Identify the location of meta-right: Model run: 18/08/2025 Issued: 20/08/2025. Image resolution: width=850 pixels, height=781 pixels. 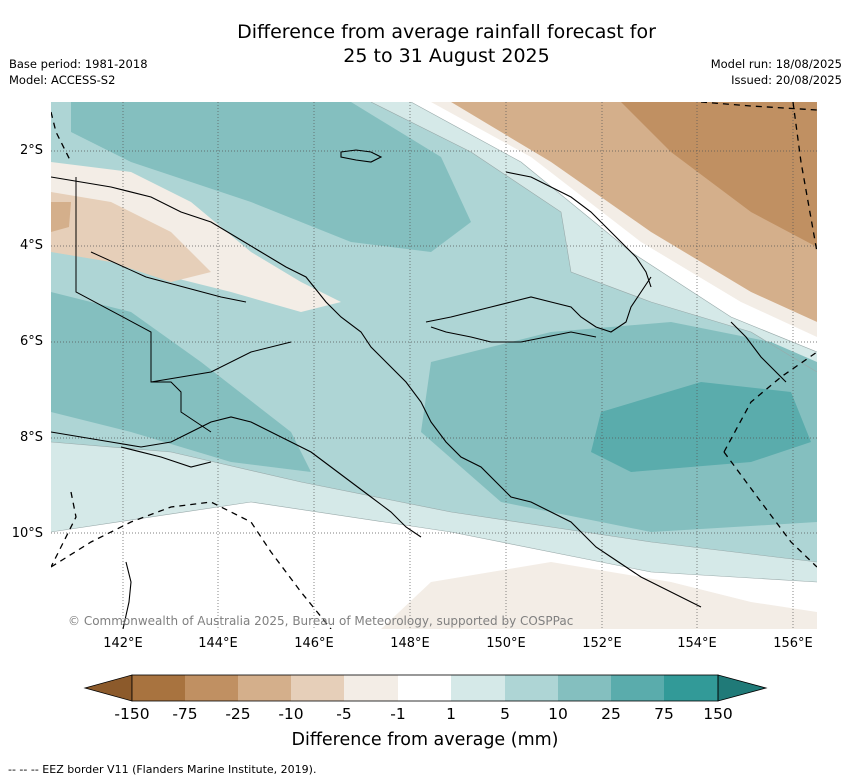
(776, 72).